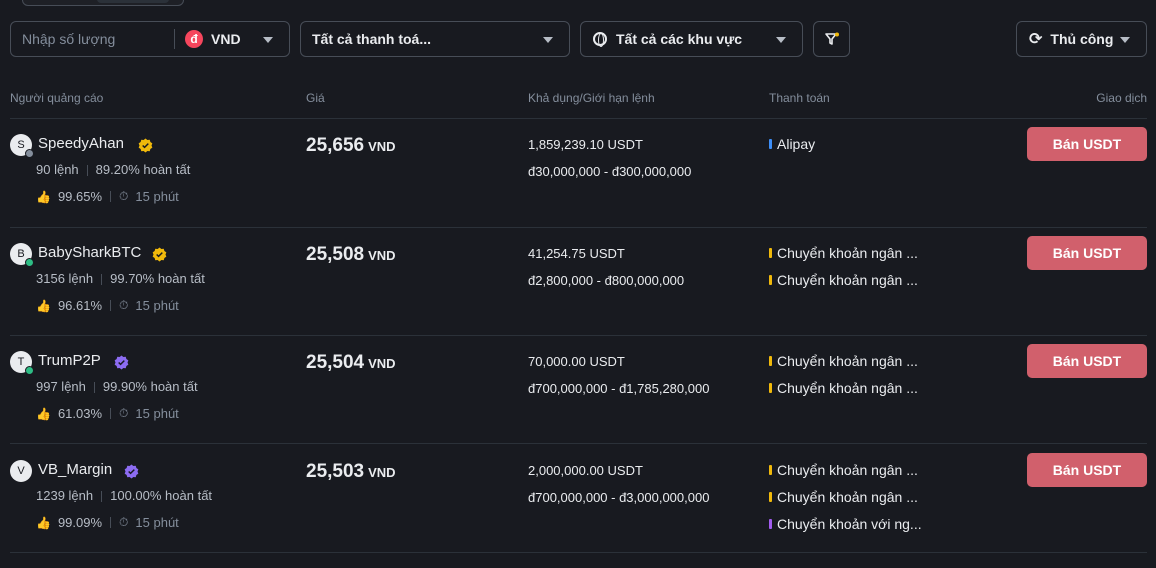 This screenshot has height=568, width=1156. Describe the element at coordinates (619, 497) in the screenshot. I see `order-limit: đ700,000,000 - đ3,000,000,000` at that location.